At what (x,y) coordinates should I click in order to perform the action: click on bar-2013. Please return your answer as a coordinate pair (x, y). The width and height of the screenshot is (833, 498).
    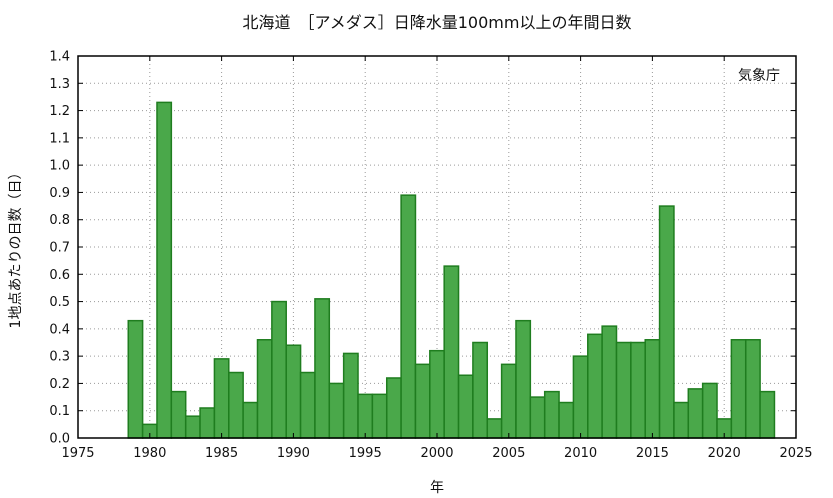
    Looking at the image, I should click on (623, 390).